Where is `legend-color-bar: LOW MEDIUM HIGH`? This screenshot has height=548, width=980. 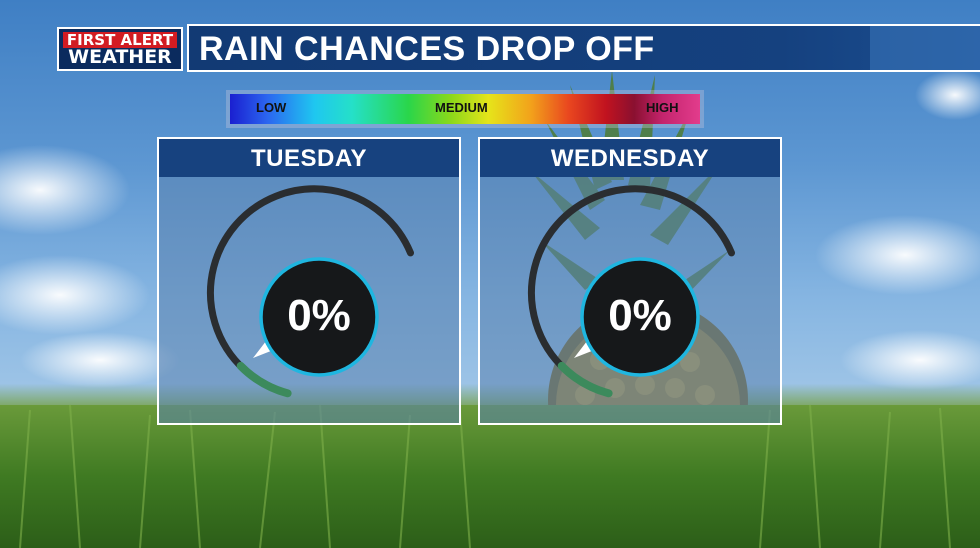
legend-color-bar: LOW MEDIUM HIGH is located at coordinates (465, 109).